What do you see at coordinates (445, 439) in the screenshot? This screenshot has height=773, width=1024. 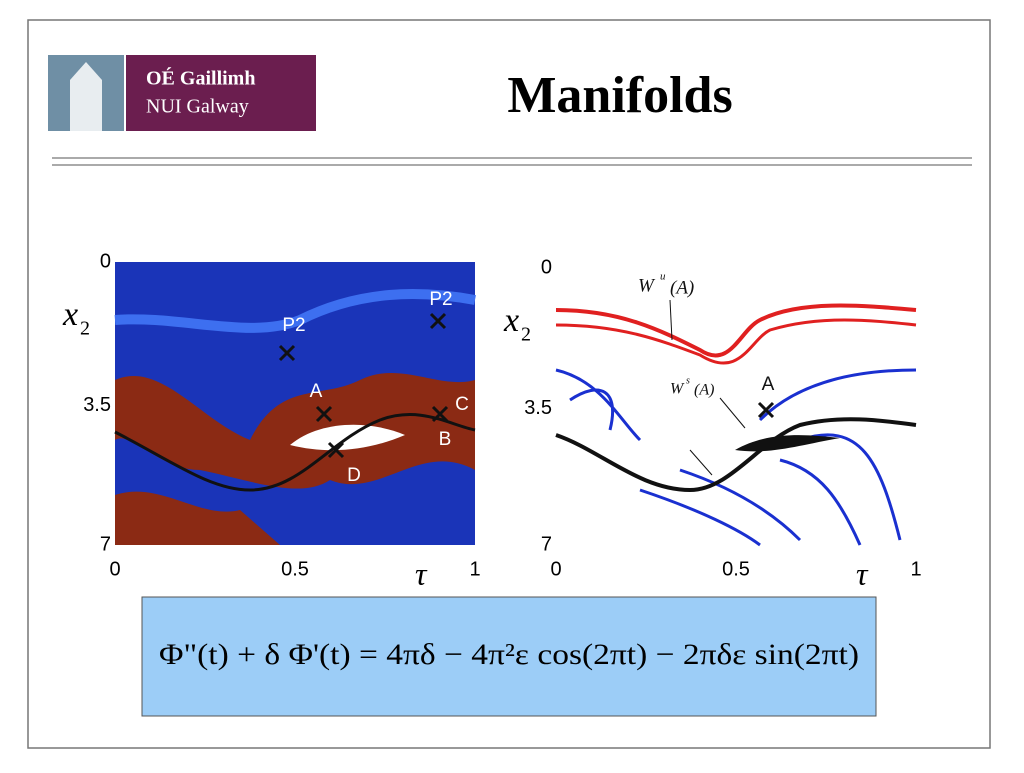 I see `label: B` at bounding box center [445, 439].